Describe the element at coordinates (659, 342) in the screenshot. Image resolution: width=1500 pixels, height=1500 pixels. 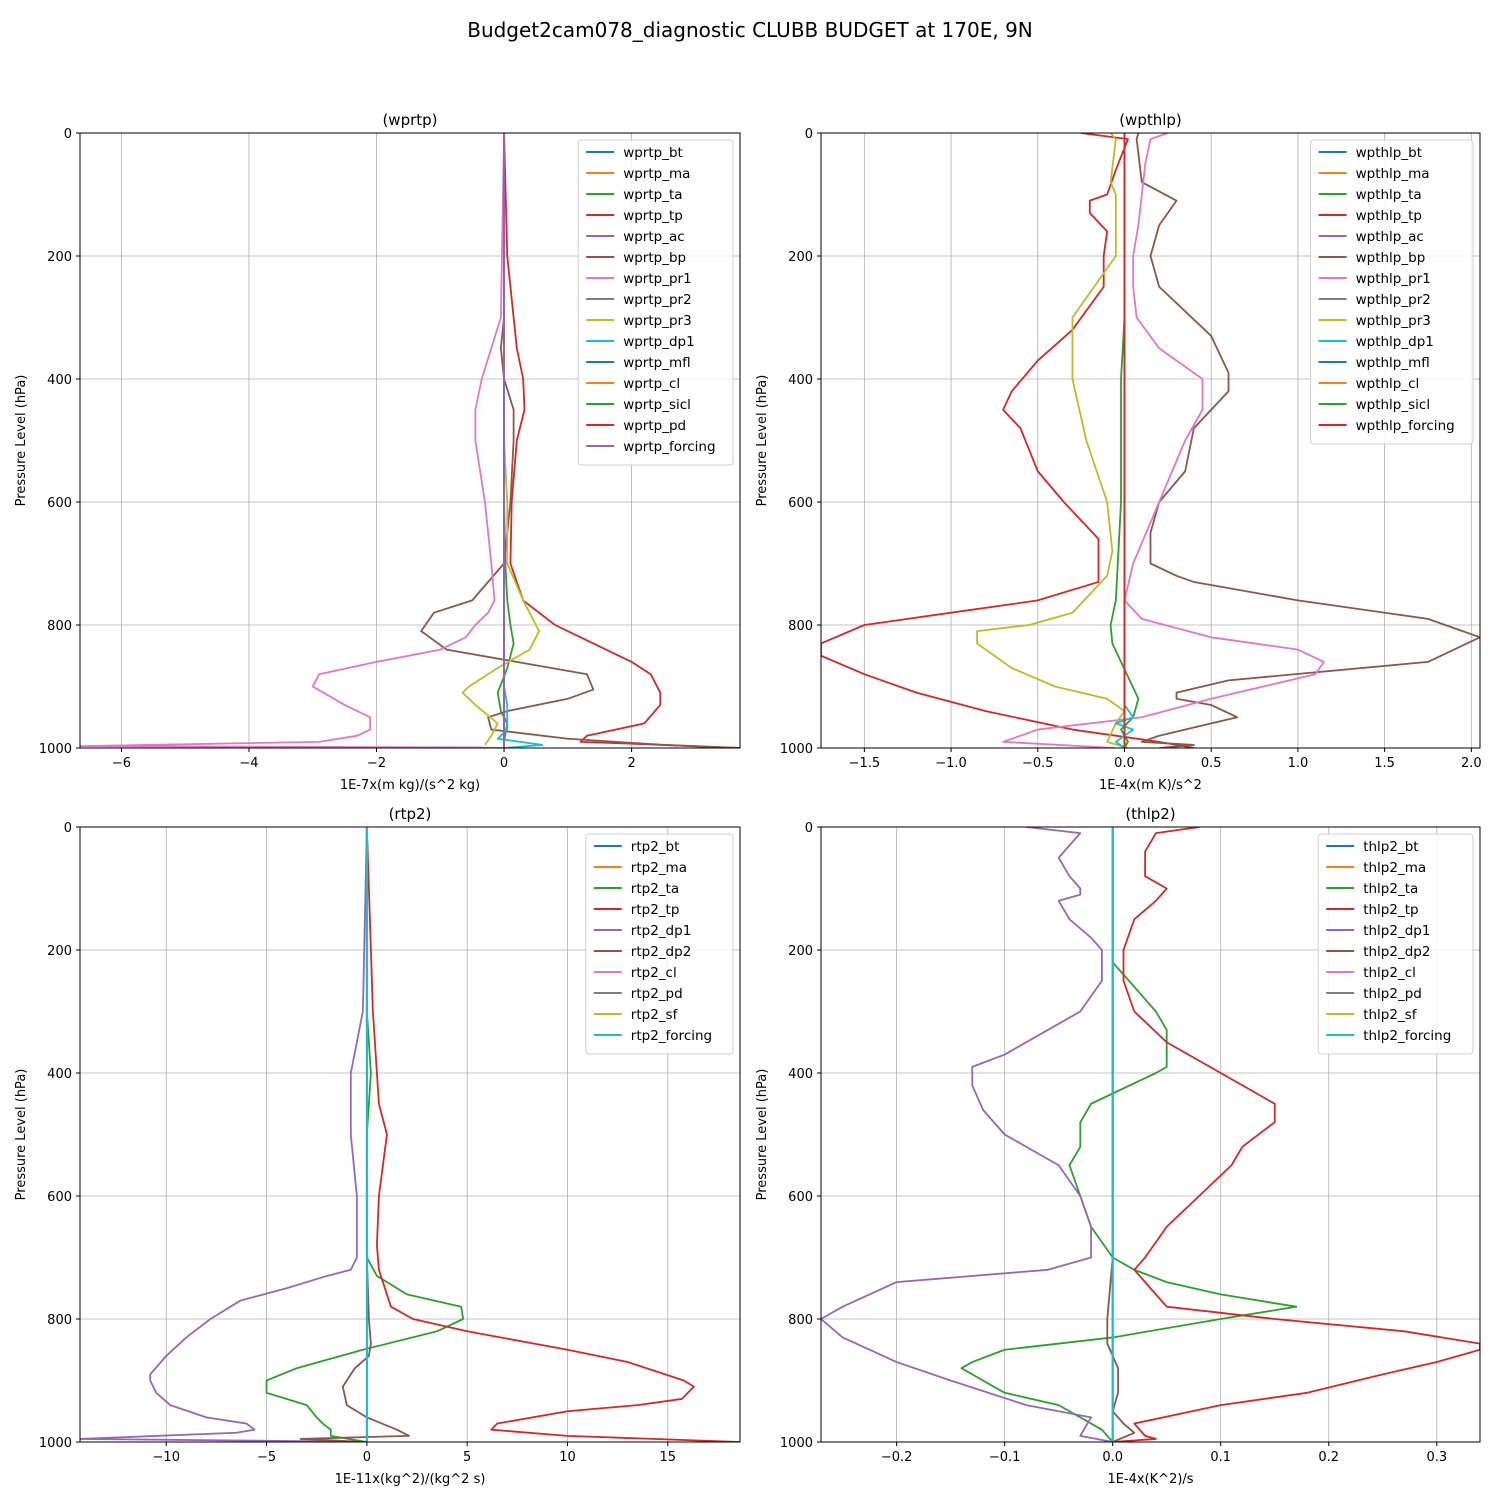
I see `legend-label: wprtp_dp1` at that location.